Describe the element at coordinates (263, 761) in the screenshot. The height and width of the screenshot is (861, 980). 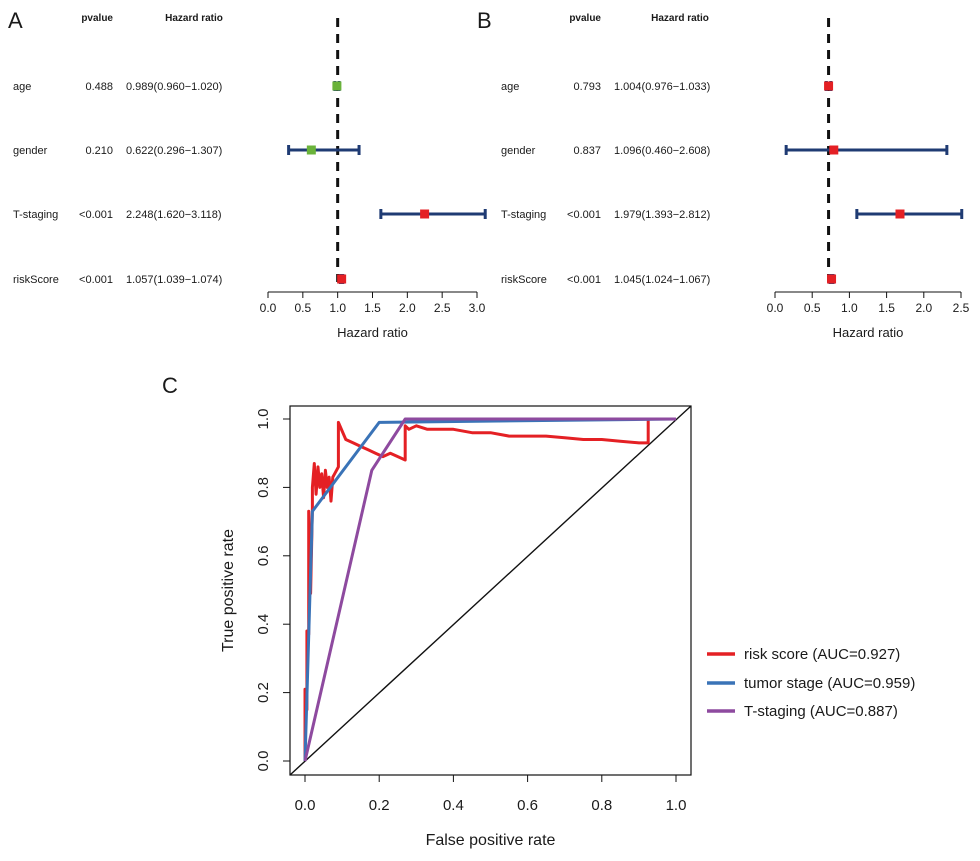
I see `y-tick-label: 0.0` at that location.